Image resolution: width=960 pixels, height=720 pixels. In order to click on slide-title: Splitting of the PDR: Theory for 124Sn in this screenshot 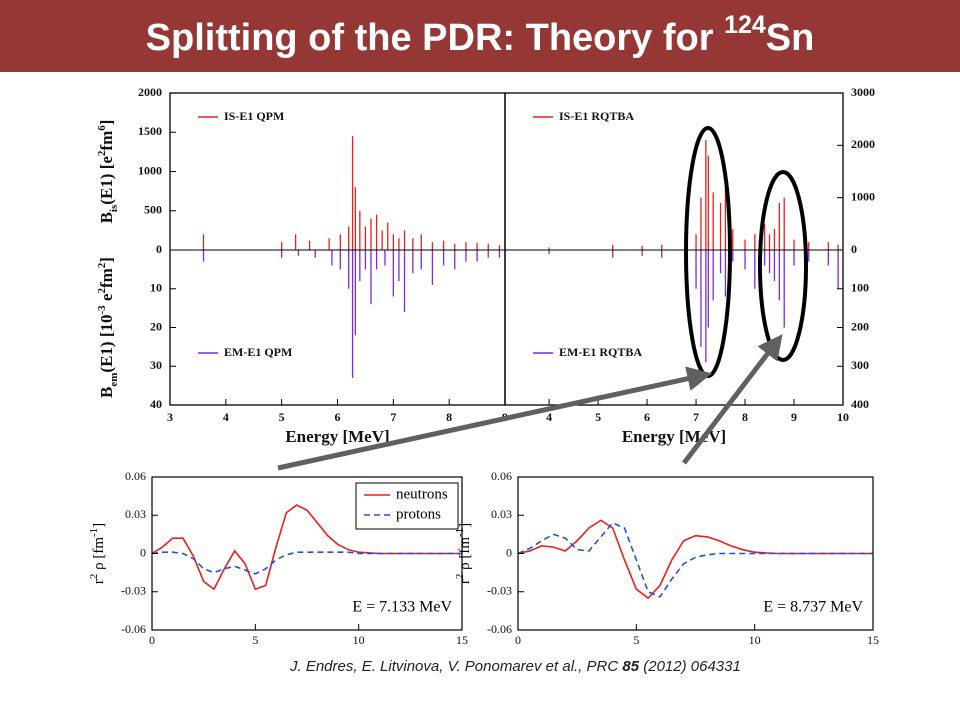, I will do `click(480, 35)`.